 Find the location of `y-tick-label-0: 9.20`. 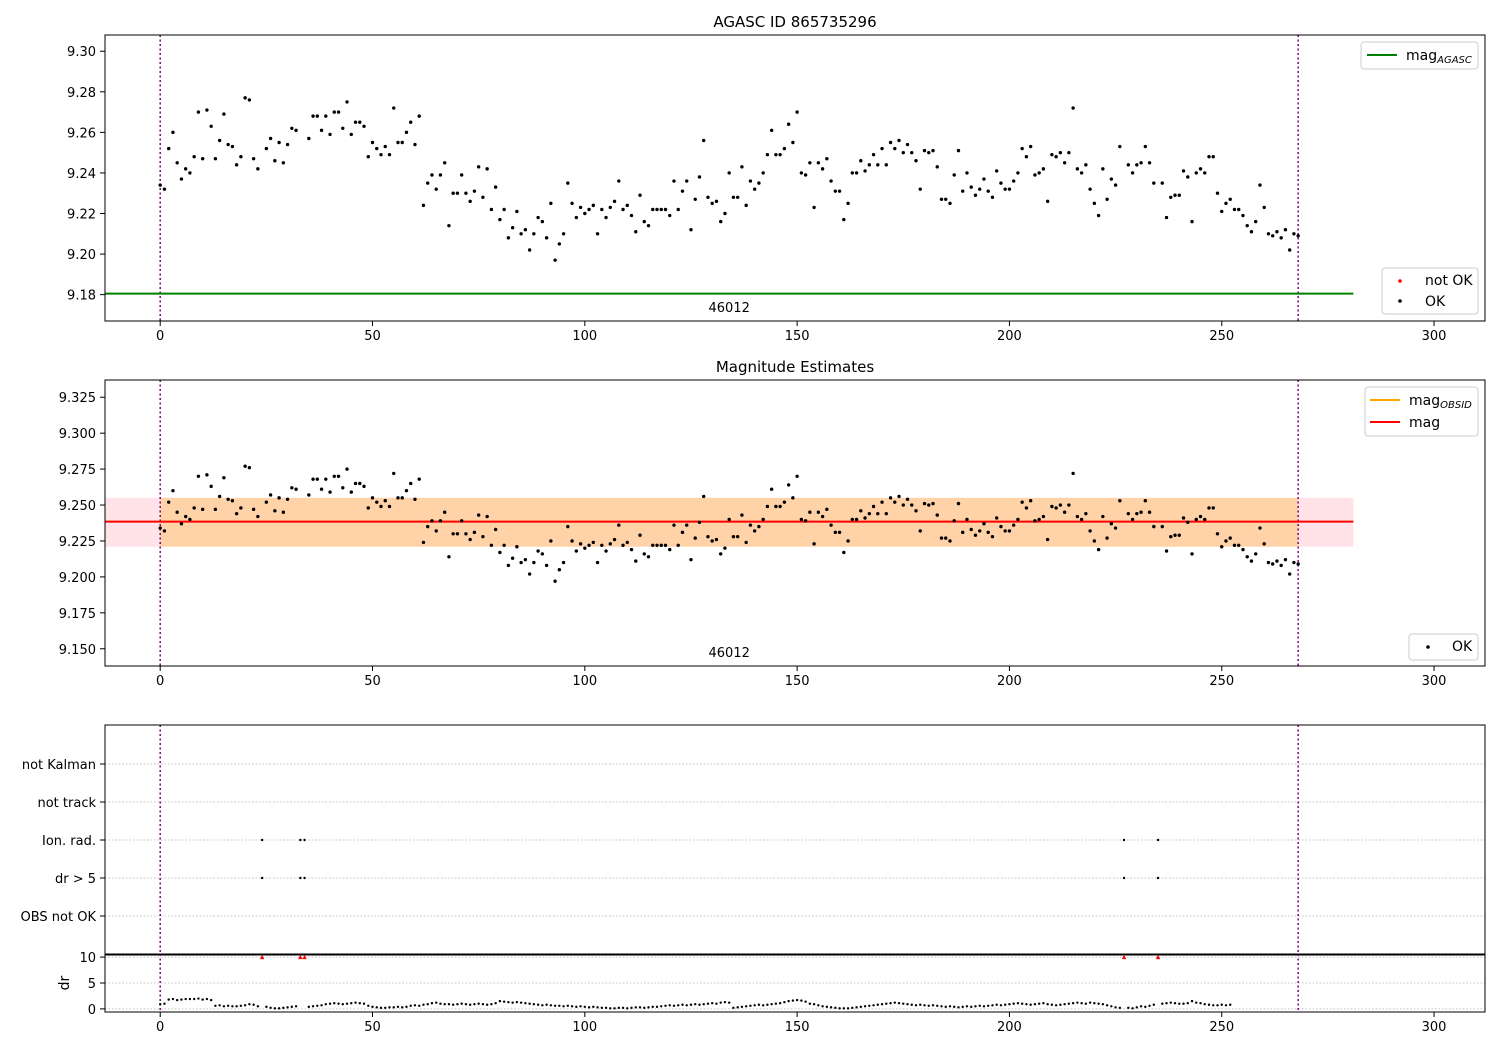

y-tick-label-0: 9.20 is located at coordinates (81, 255).